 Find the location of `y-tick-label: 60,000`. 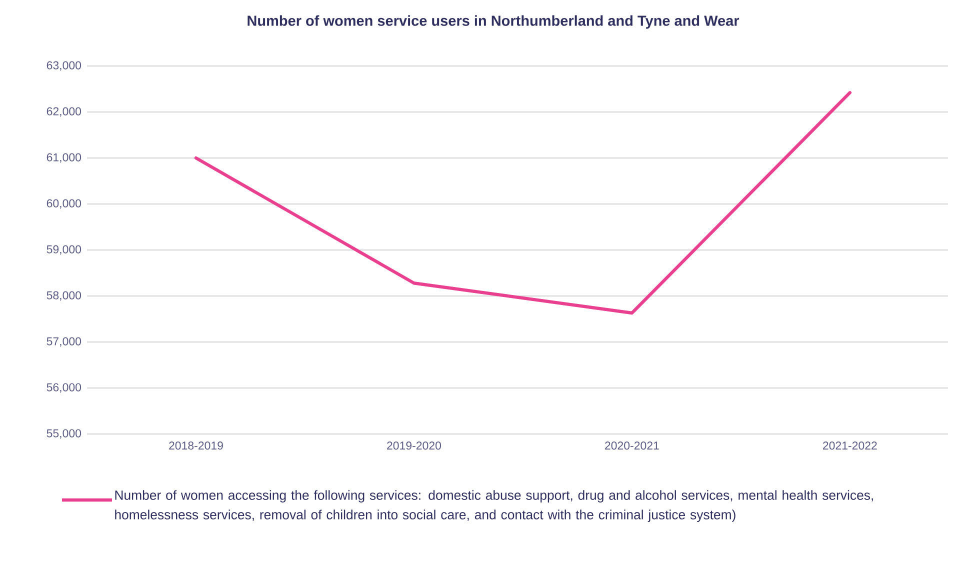

y-tick-label: 60,000 is located at coordinates (64, 204).